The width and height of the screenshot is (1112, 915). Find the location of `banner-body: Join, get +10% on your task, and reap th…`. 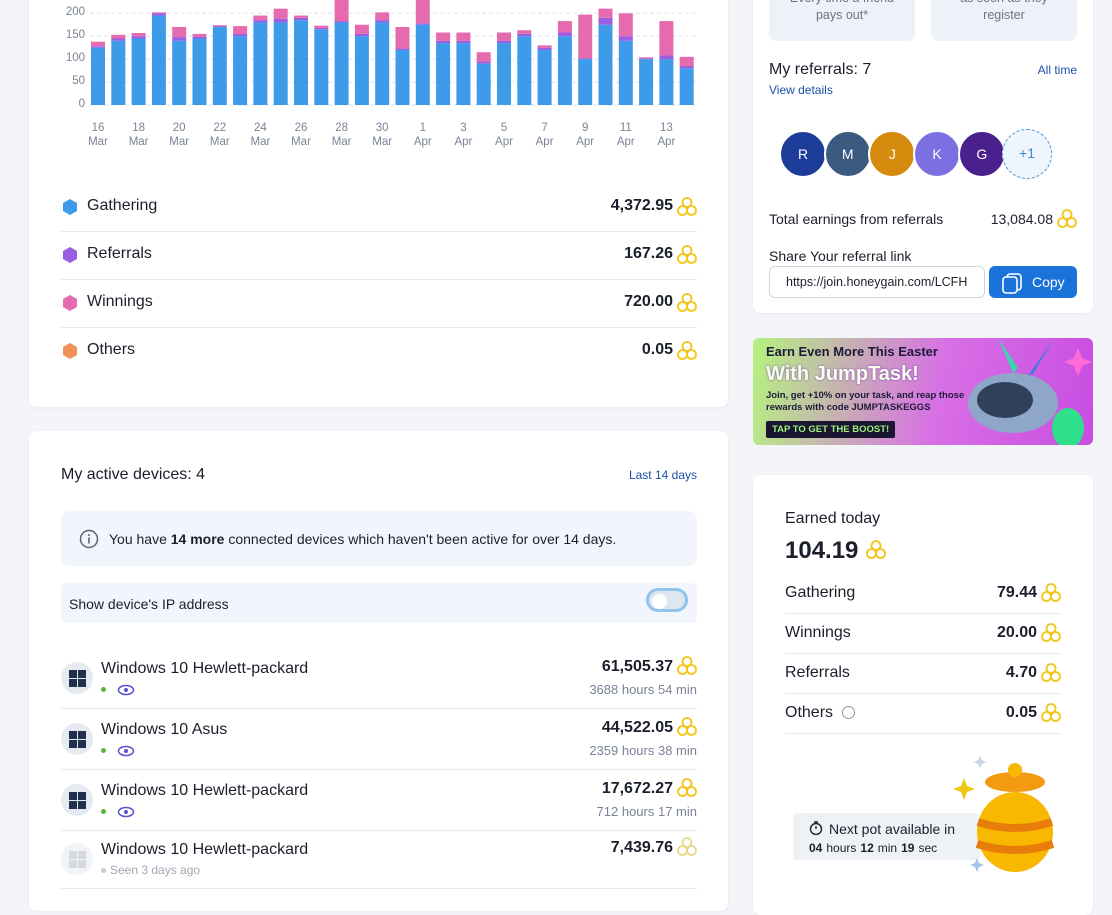

banner-body: Join, get +10% on your task, and reap th… is located at coordinates (865, 401).